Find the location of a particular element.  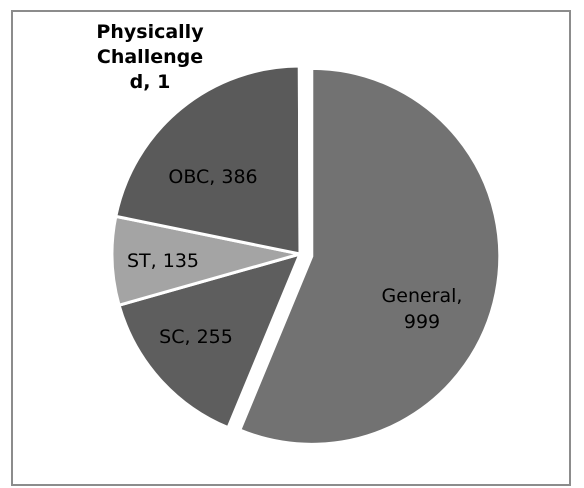

data-label-sc: SC, 255 is located at coordinates (196, 337).